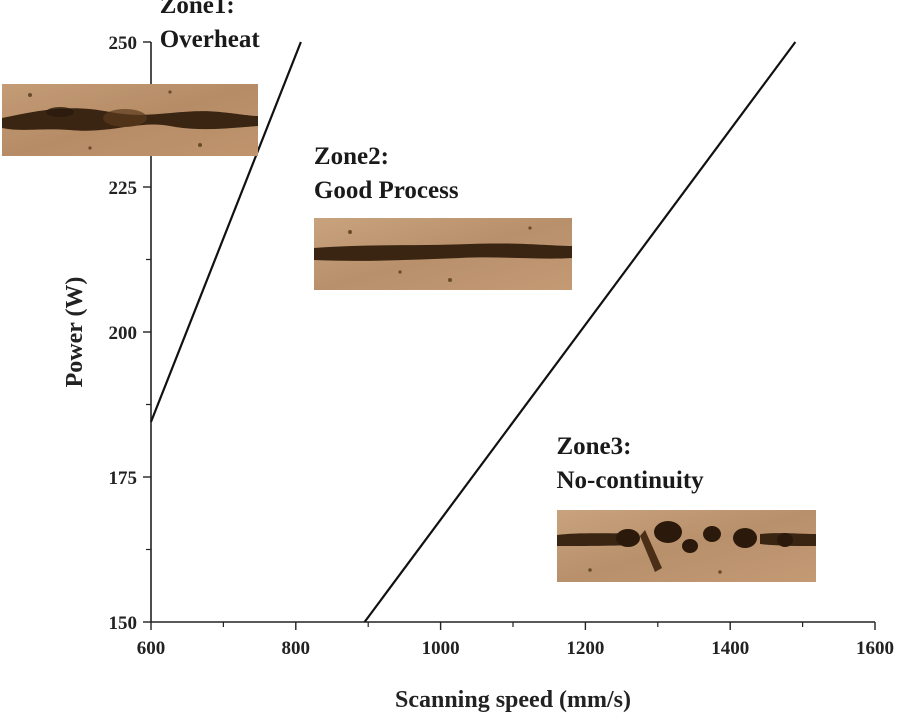  I want to click on discontinuous-track-image, so click(686, 546).